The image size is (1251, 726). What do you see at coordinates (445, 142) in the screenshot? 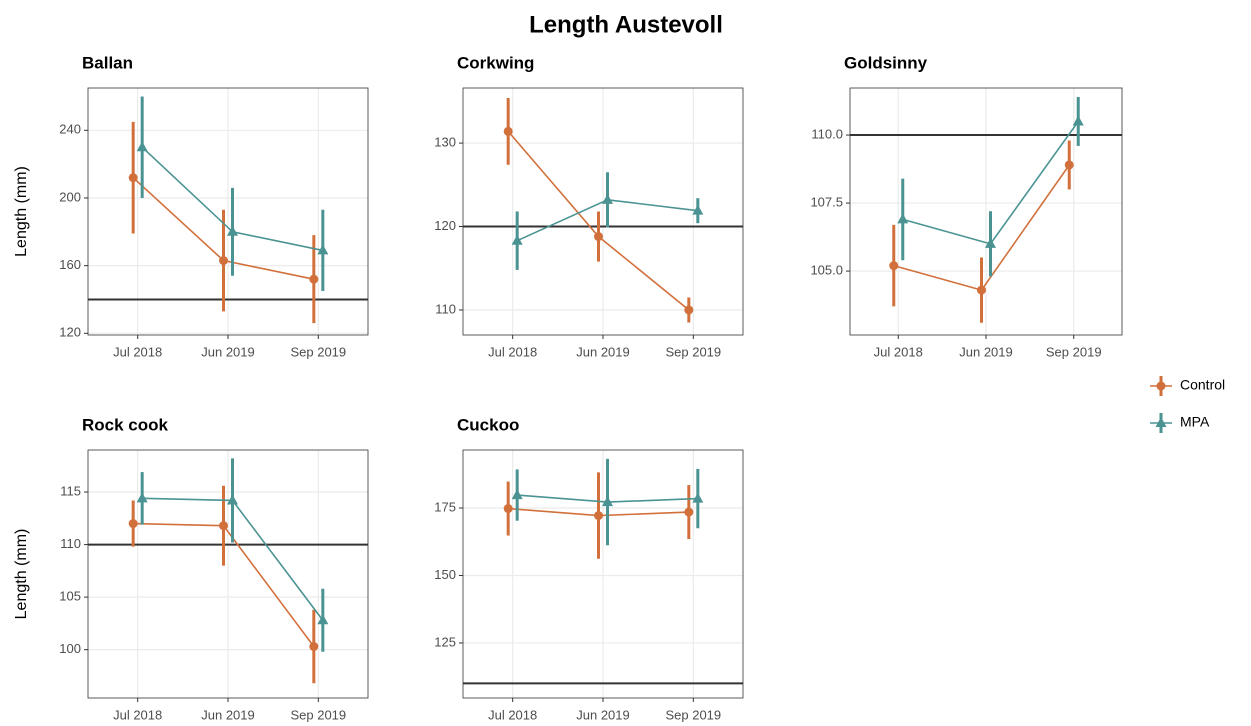
I see `y-tick-label: 130` at bounding box center [445, 142].